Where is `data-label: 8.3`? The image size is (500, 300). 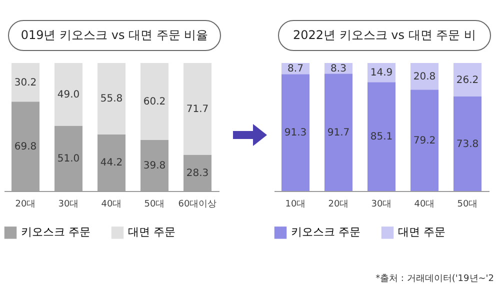 data-label: 8.3 is located at coordinates (338, 68).